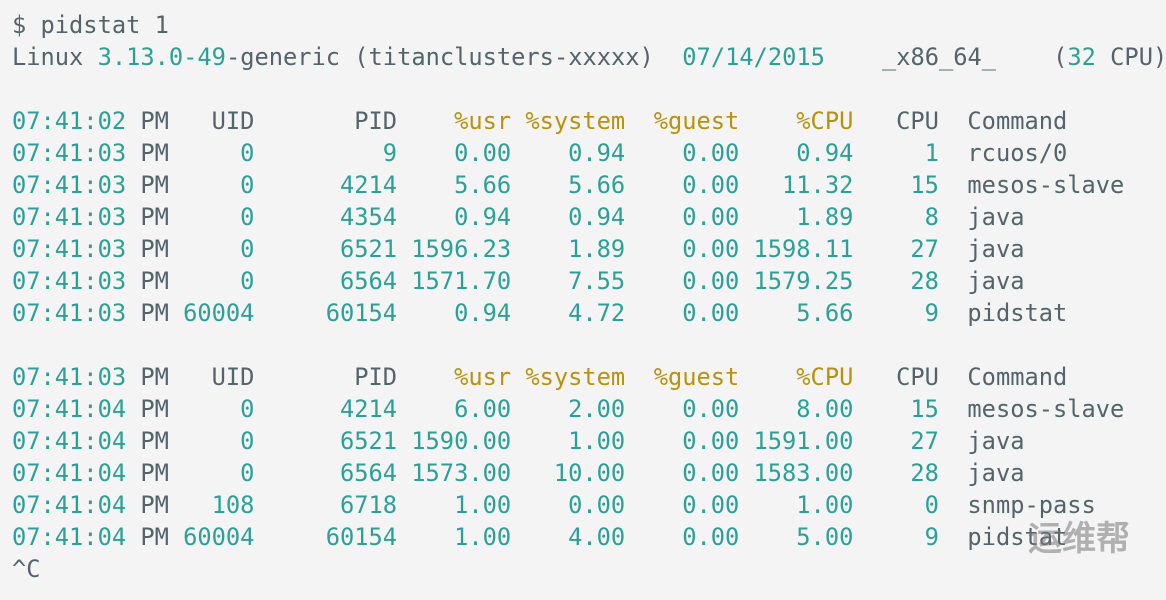 The image size is (1166, 600). Describe the element at coordinates (1079, 539) in the screenshot. I see `watermark: 运维帮` at that location.